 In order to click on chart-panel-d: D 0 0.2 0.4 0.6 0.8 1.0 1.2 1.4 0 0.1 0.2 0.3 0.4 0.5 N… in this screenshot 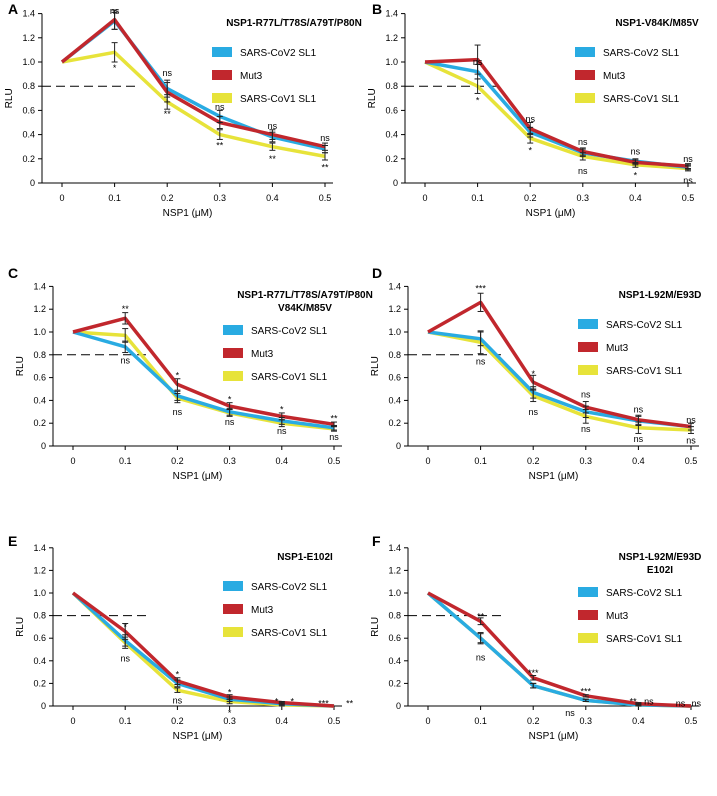, I will do `click(535, 373)`.